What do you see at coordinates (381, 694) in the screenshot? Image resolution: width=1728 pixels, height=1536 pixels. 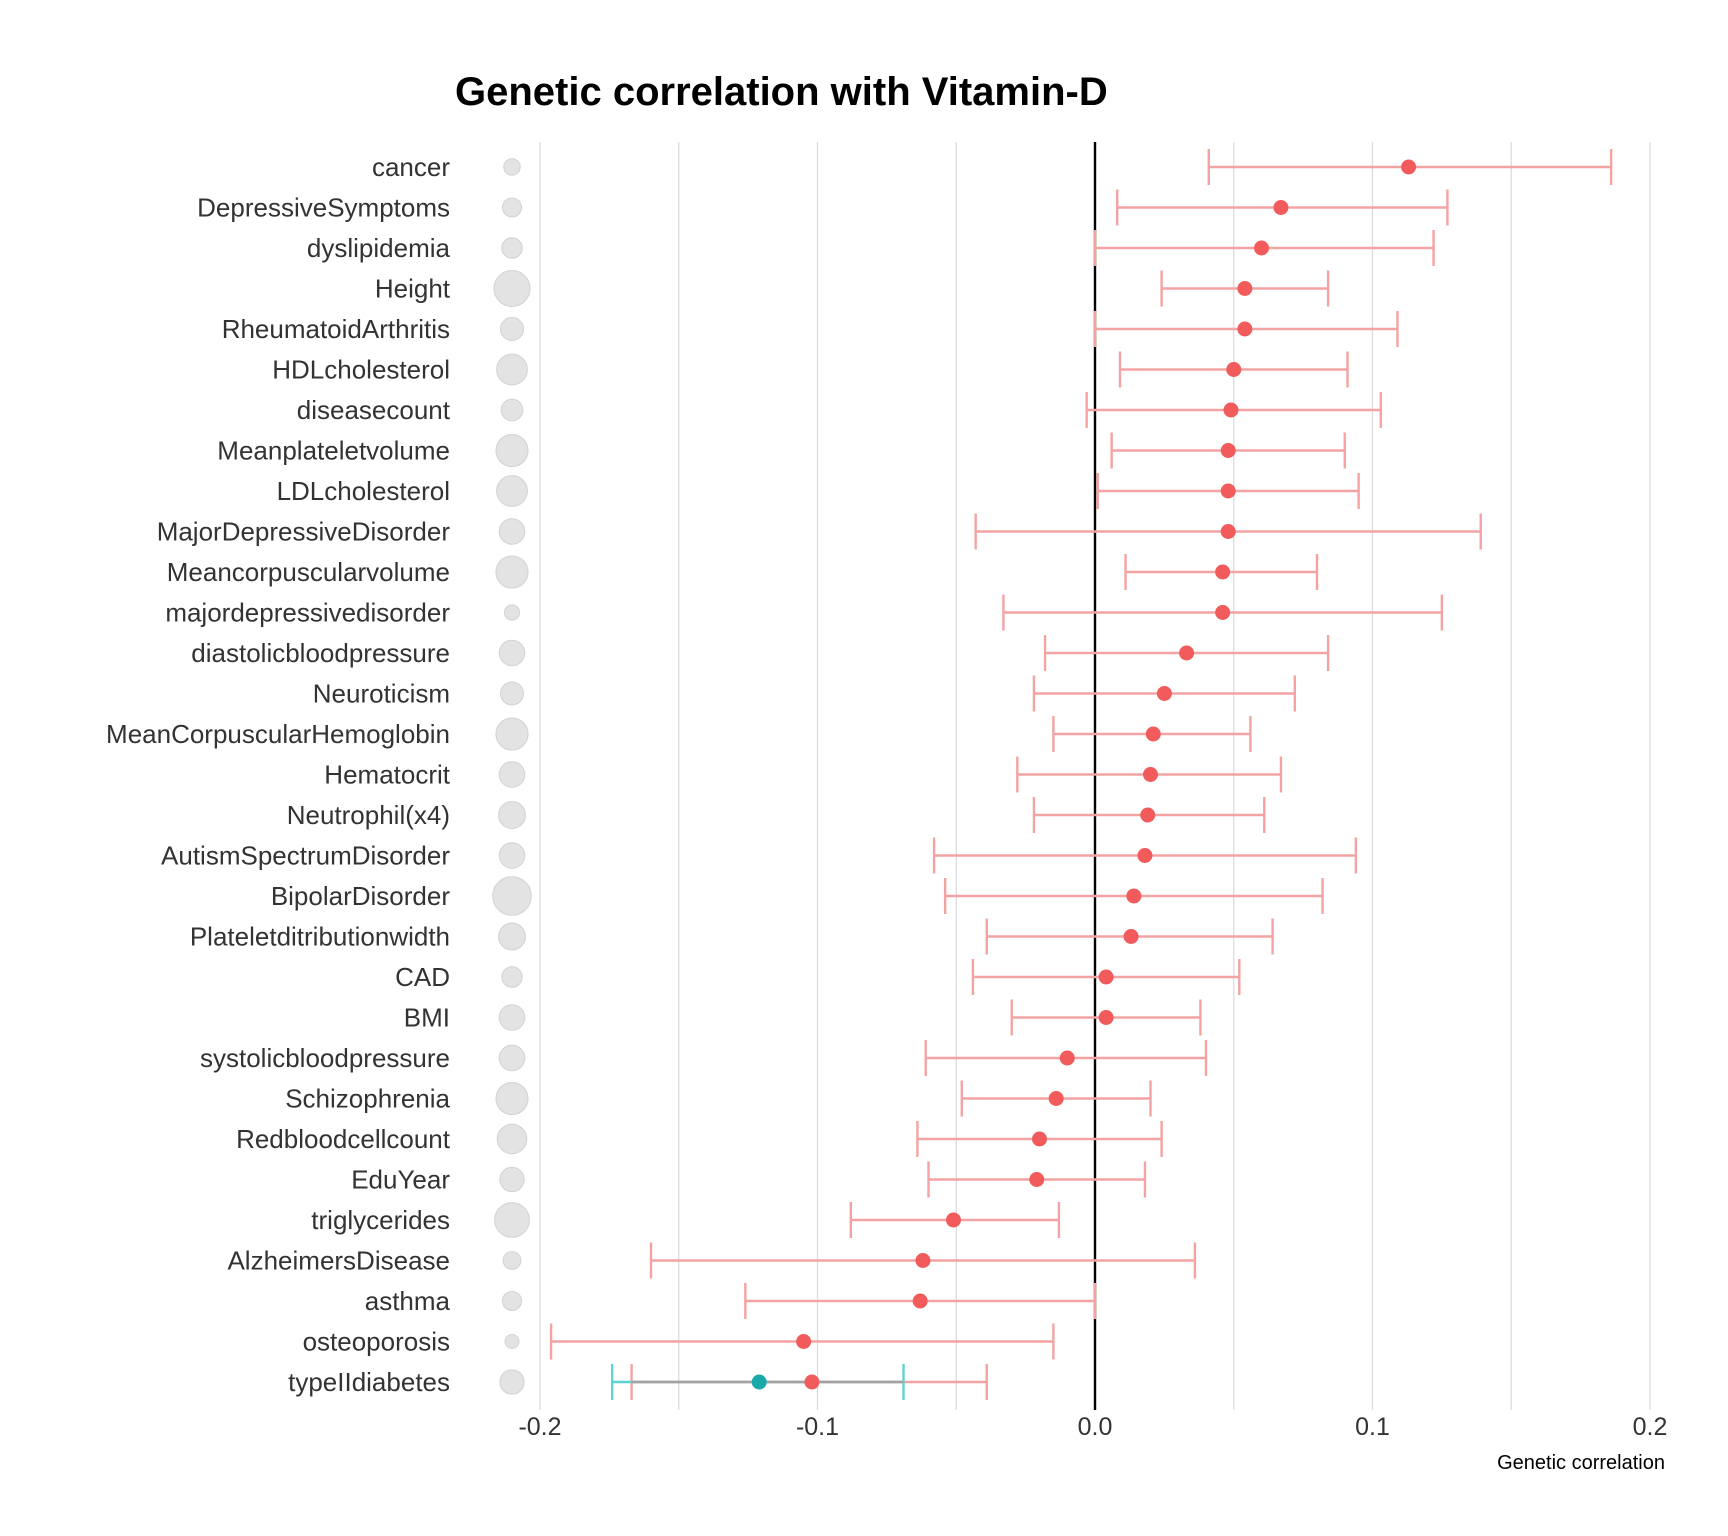 I see `trait-label: Neuroticism` at bounding box center [381, 694].